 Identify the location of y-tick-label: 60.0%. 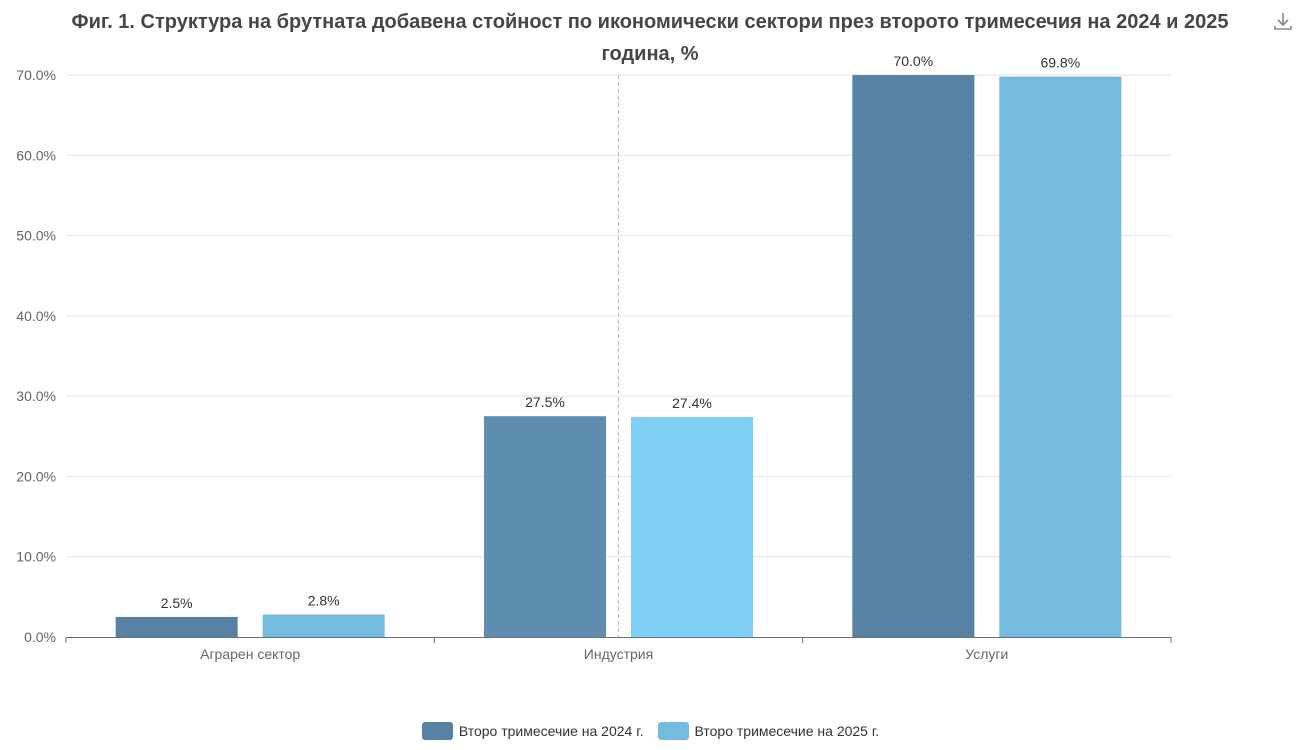
(36, 155).